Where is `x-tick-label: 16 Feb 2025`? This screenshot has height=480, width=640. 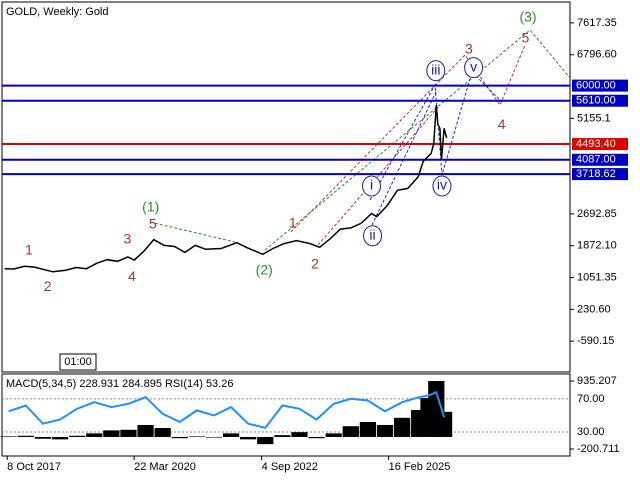
x-tick-label: 16 Feb 2025 is located at coordinates (420, 467).